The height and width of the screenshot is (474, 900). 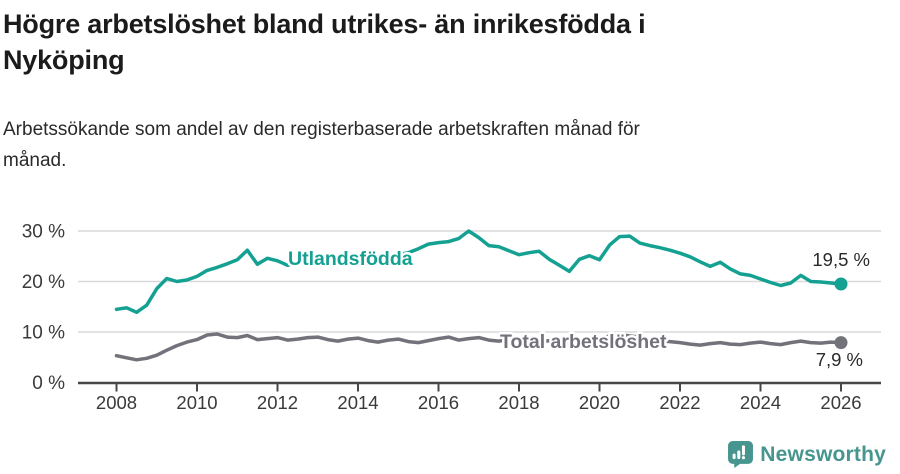 I want to click on y-axis-label: 10 %, so click(x=43, y=333).